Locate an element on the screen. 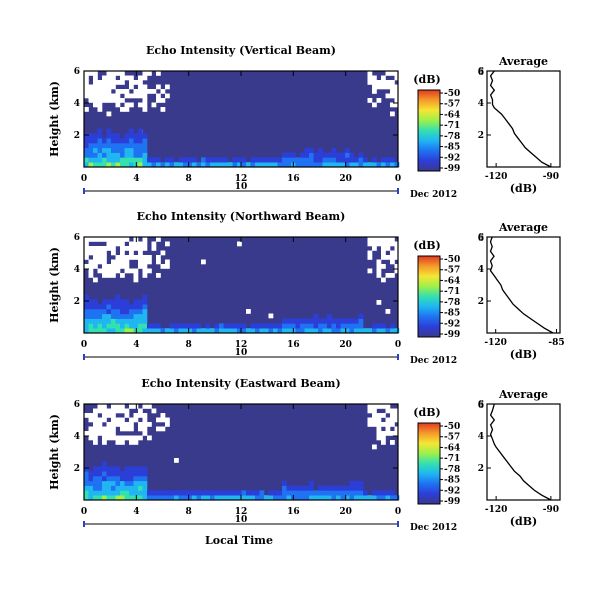  colorbar-tick-label: -85 is located at coordinates (452, 148).